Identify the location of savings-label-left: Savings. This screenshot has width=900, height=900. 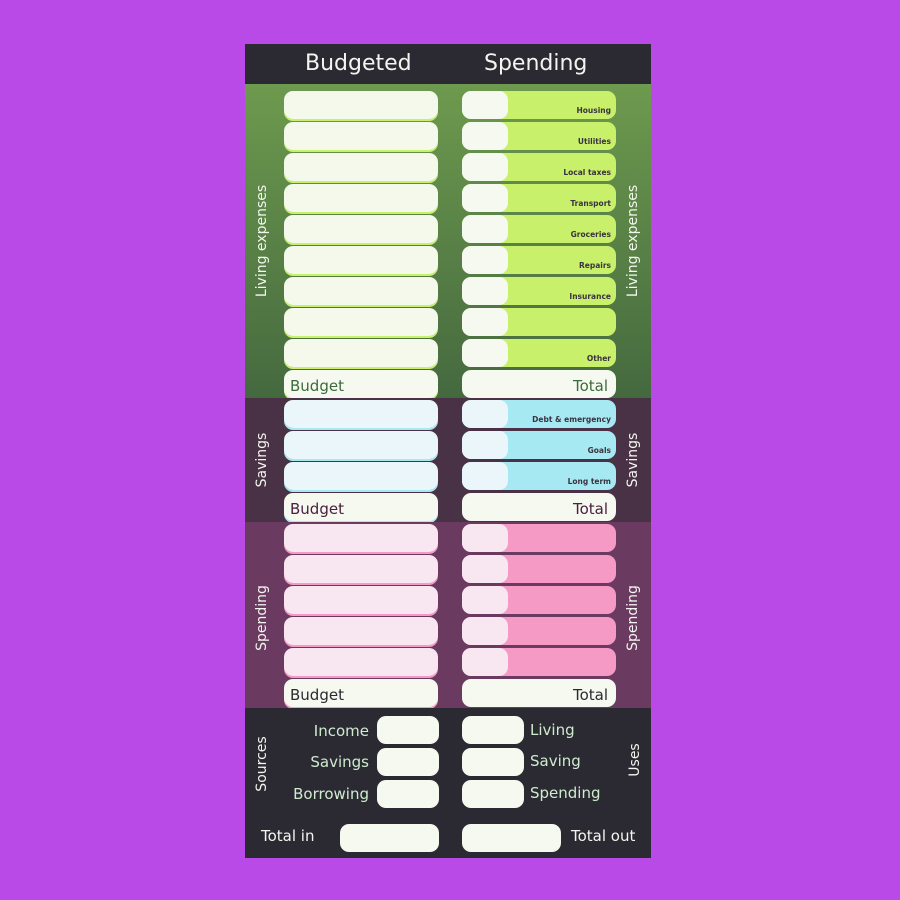
(262, 460).